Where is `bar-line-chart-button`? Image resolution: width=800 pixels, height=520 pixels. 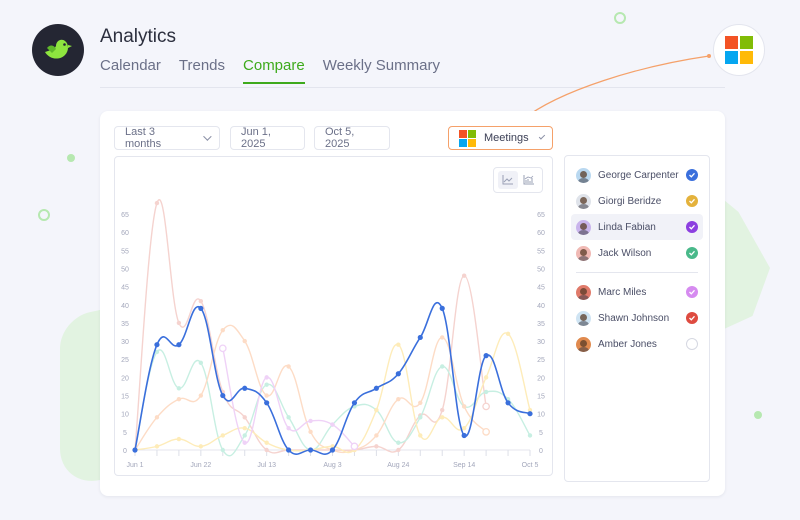 bar-line-chart-button is located at coordinates (529, 180).